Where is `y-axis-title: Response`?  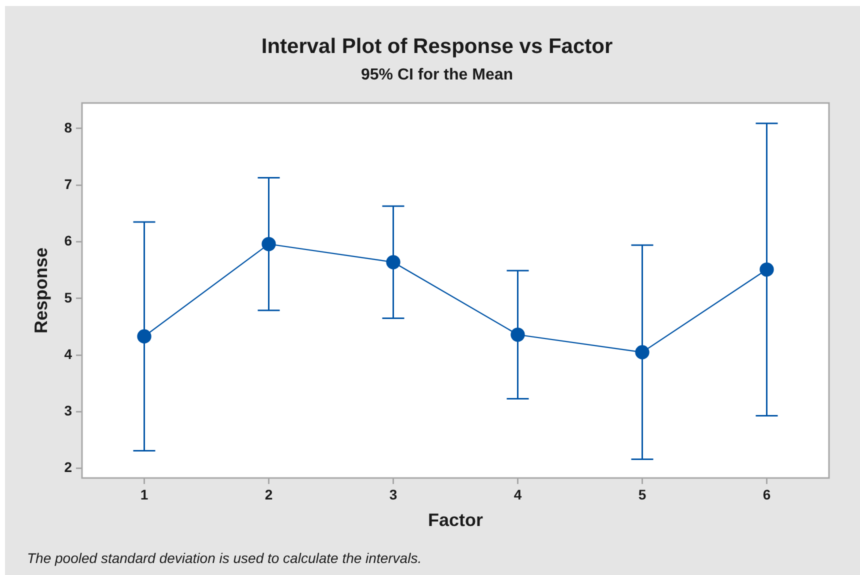
y-axis-title: Response is located at coordinates (40, 290).